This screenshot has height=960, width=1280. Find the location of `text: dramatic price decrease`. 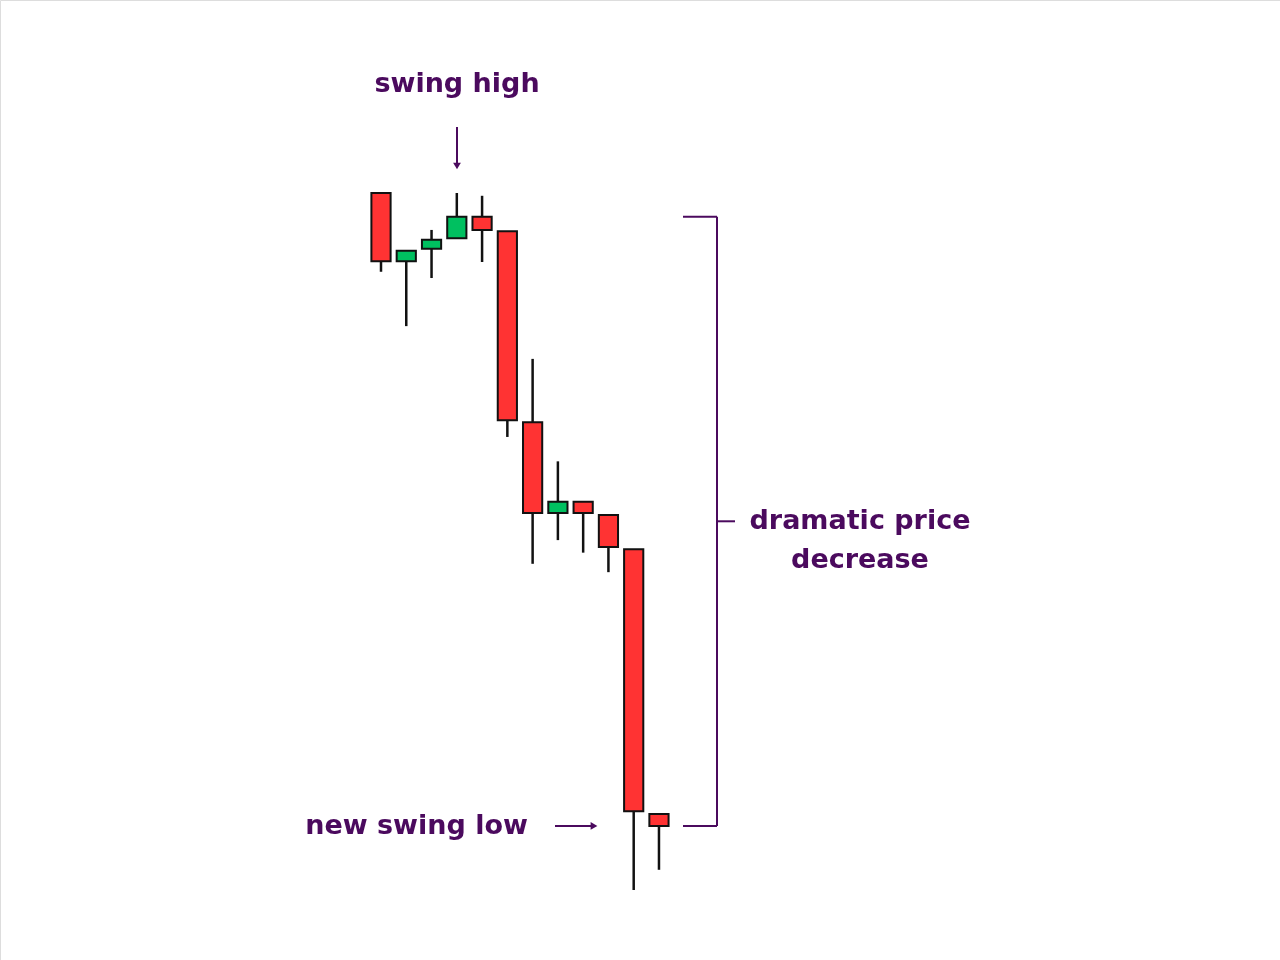

text: dramatic price decrease is located at coordinates (860, 539).